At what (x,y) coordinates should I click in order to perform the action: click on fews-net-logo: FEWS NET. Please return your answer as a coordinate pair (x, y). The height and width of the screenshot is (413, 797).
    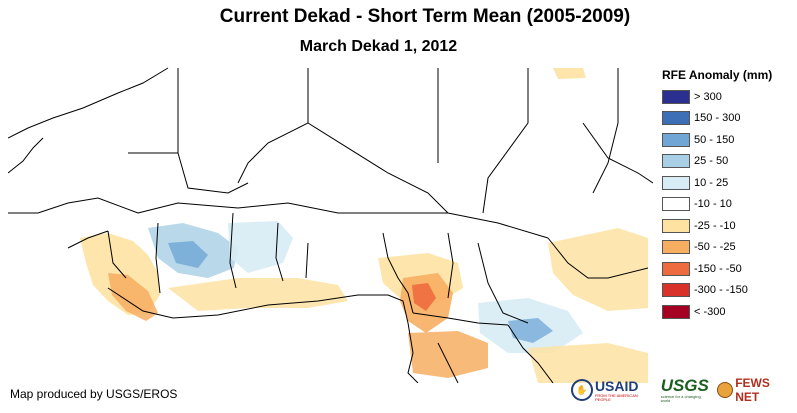
    Looking at the image, I should click on (757, 390).